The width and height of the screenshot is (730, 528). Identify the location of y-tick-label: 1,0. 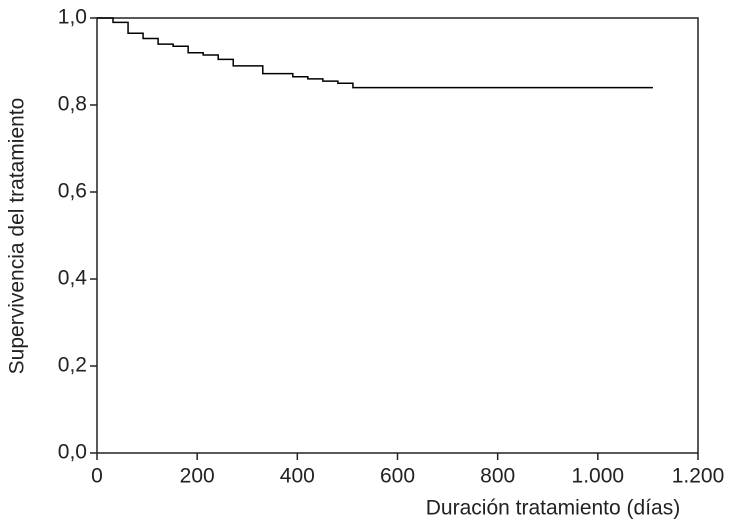
(72, 17).